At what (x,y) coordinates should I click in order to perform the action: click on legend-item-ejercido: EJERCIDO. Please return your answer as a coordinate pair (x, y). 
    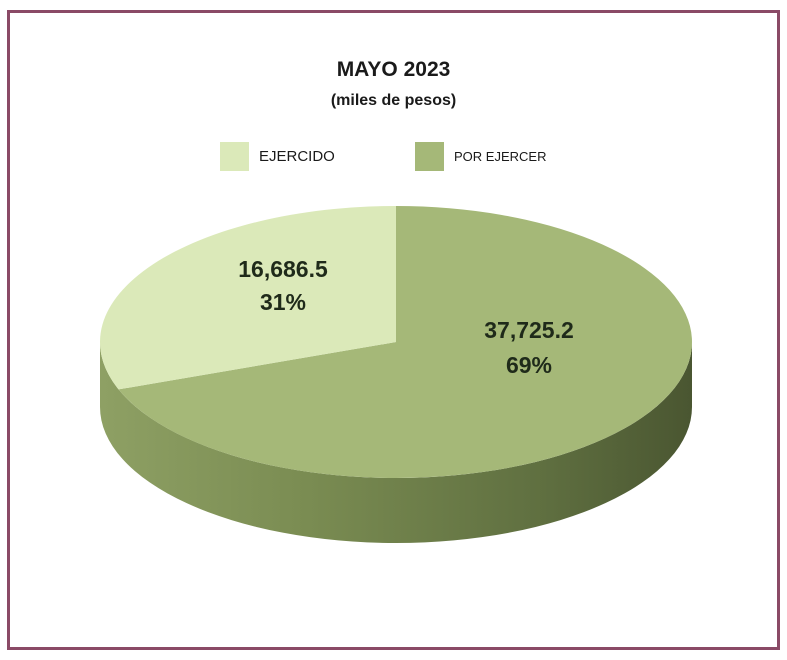
    Looking at the image, I should click on (277, 156).